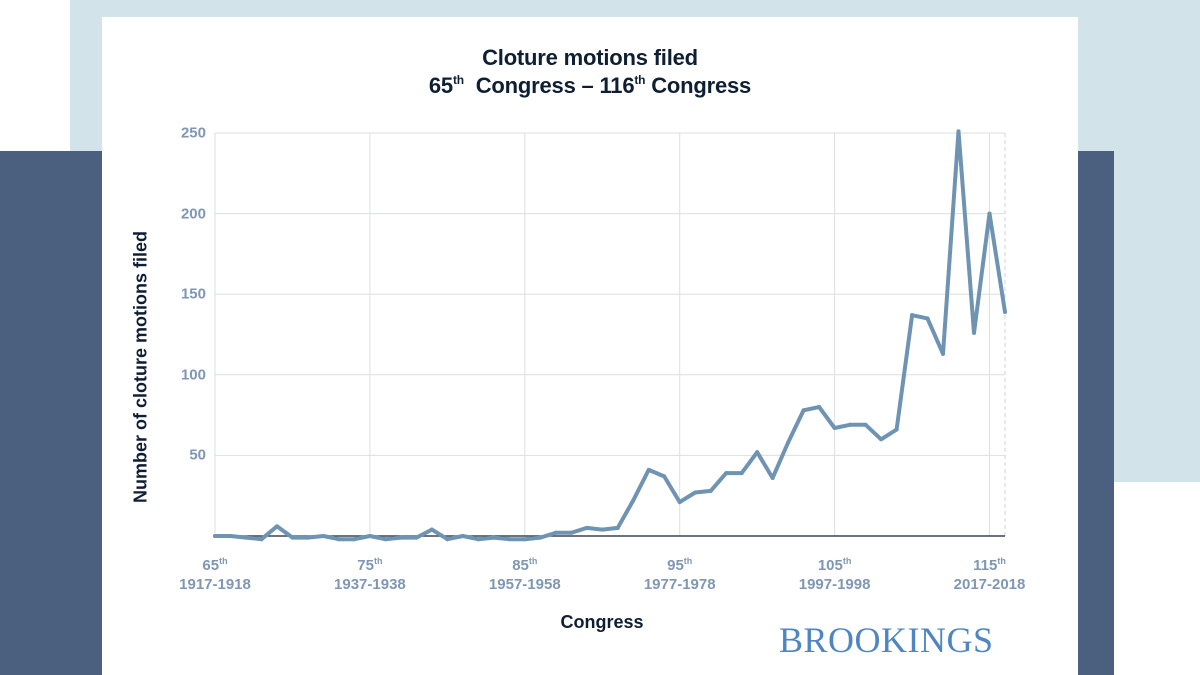 Image resolution: width=1200 pixels, height=675 pixels. What do you see at coordinates (680, 565) in the screenshot?
I see `x-tick-congress: 95th` at bounding box center [680, 565].